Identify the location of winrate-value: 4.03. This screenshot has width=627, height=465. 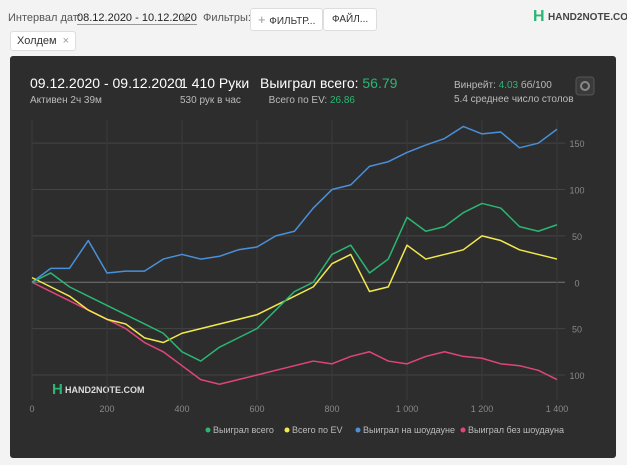
(509, 85).